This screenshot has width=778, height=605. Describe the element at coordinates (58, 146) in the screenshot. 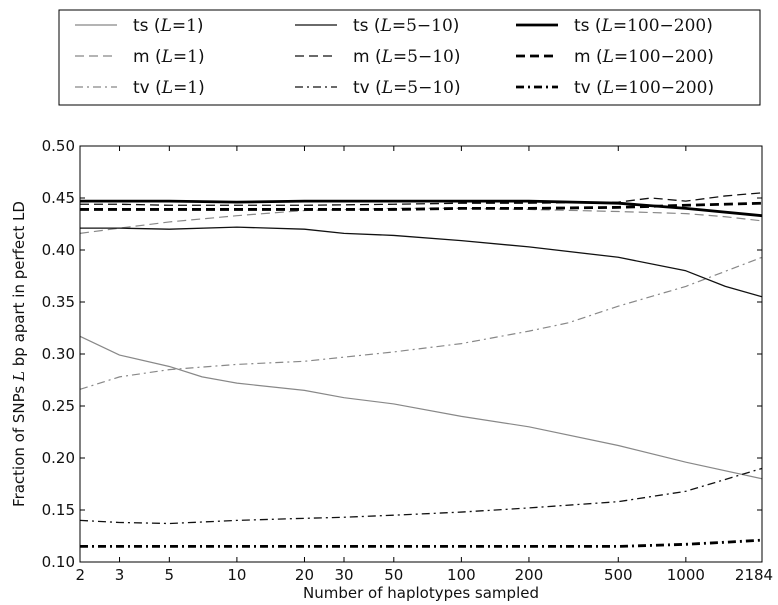

I see `y-tick-label: 0.50` at that location.